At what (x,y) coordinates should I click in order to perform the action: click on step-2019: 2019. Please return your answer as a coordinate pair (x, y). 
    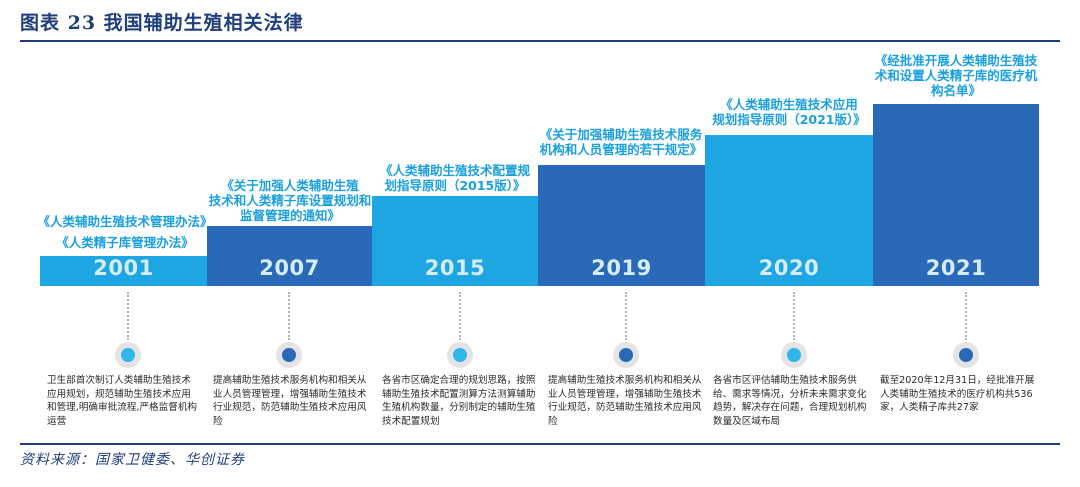
    Looking at the image, I should click on (621, 225).